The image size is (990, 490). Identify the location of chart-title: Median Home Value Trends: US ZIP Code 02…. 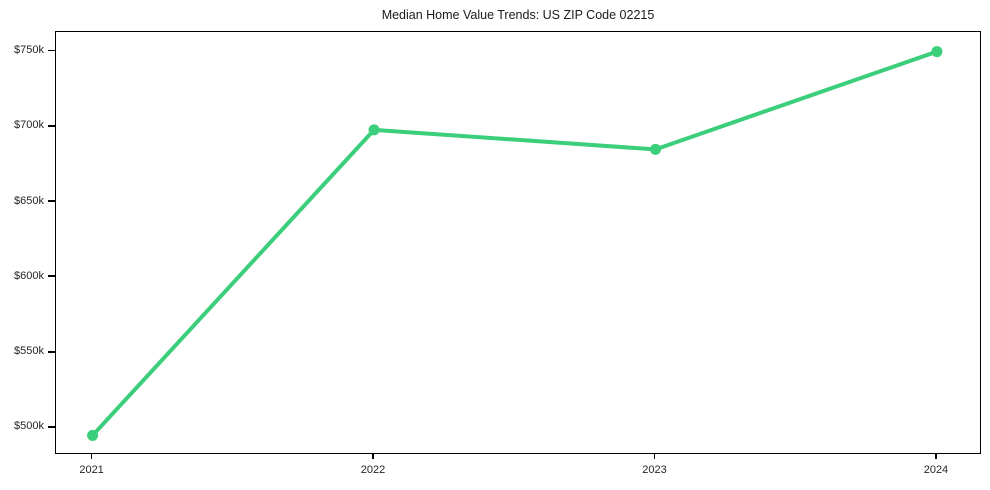
(518, 15).